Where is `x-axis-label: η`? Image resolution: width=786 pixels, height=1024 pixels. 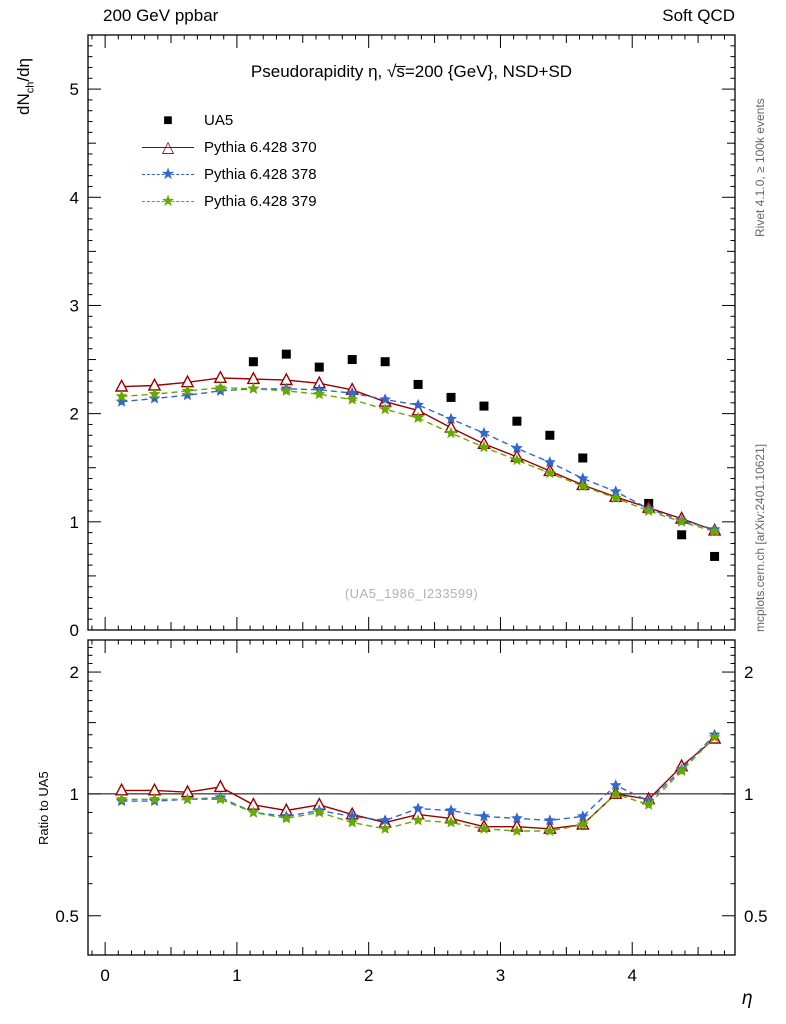 x-axis-label: η is located at coordinates (747, 998).